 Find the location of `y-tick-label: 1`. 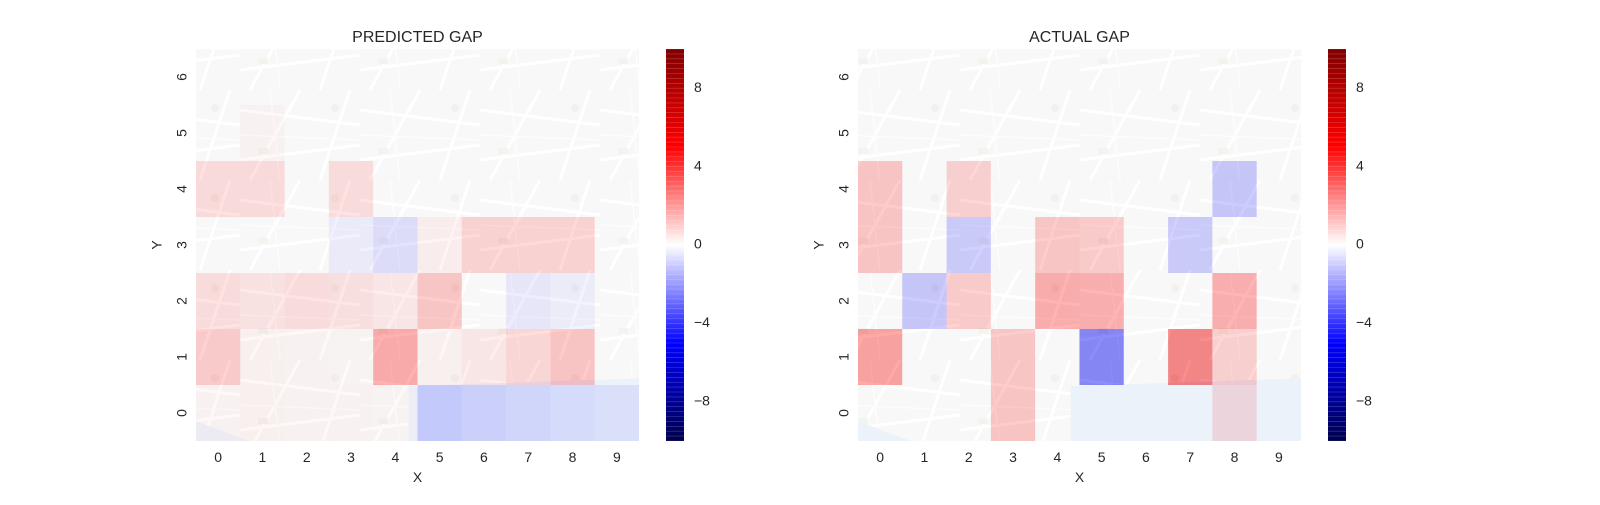

y-tick-label: 1 is located at coordinates (182, 357).